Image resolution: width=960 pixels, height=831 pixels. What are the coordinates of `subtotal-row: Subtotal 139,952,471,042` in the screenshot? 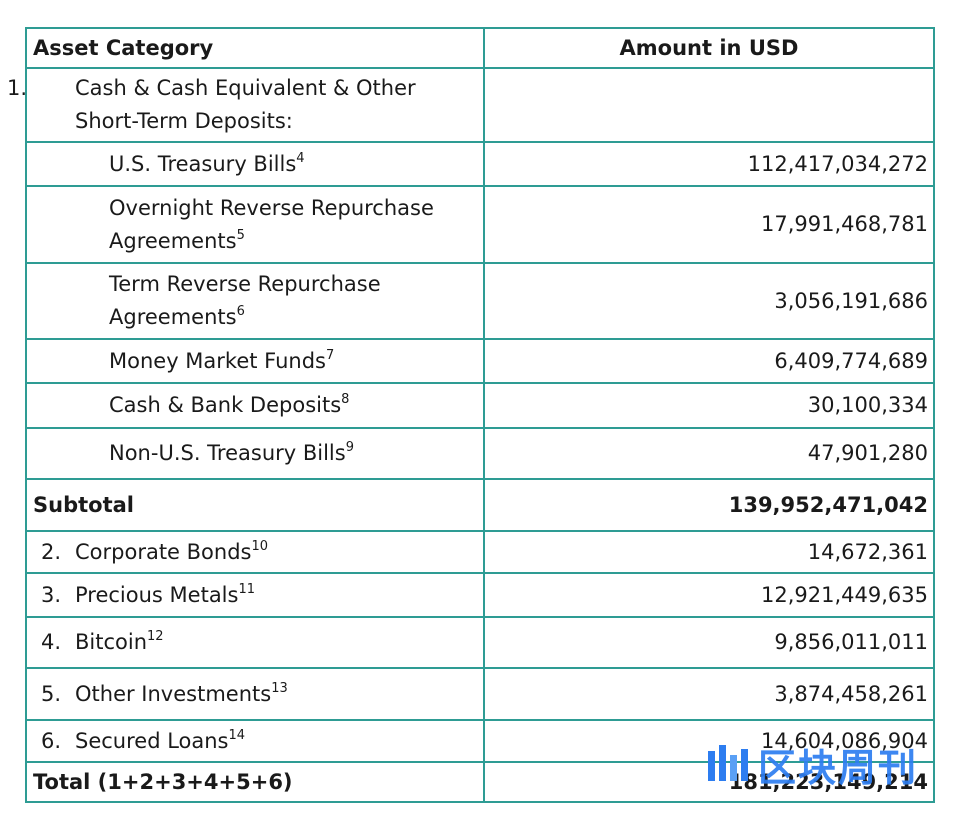 It's located at (480, 505).